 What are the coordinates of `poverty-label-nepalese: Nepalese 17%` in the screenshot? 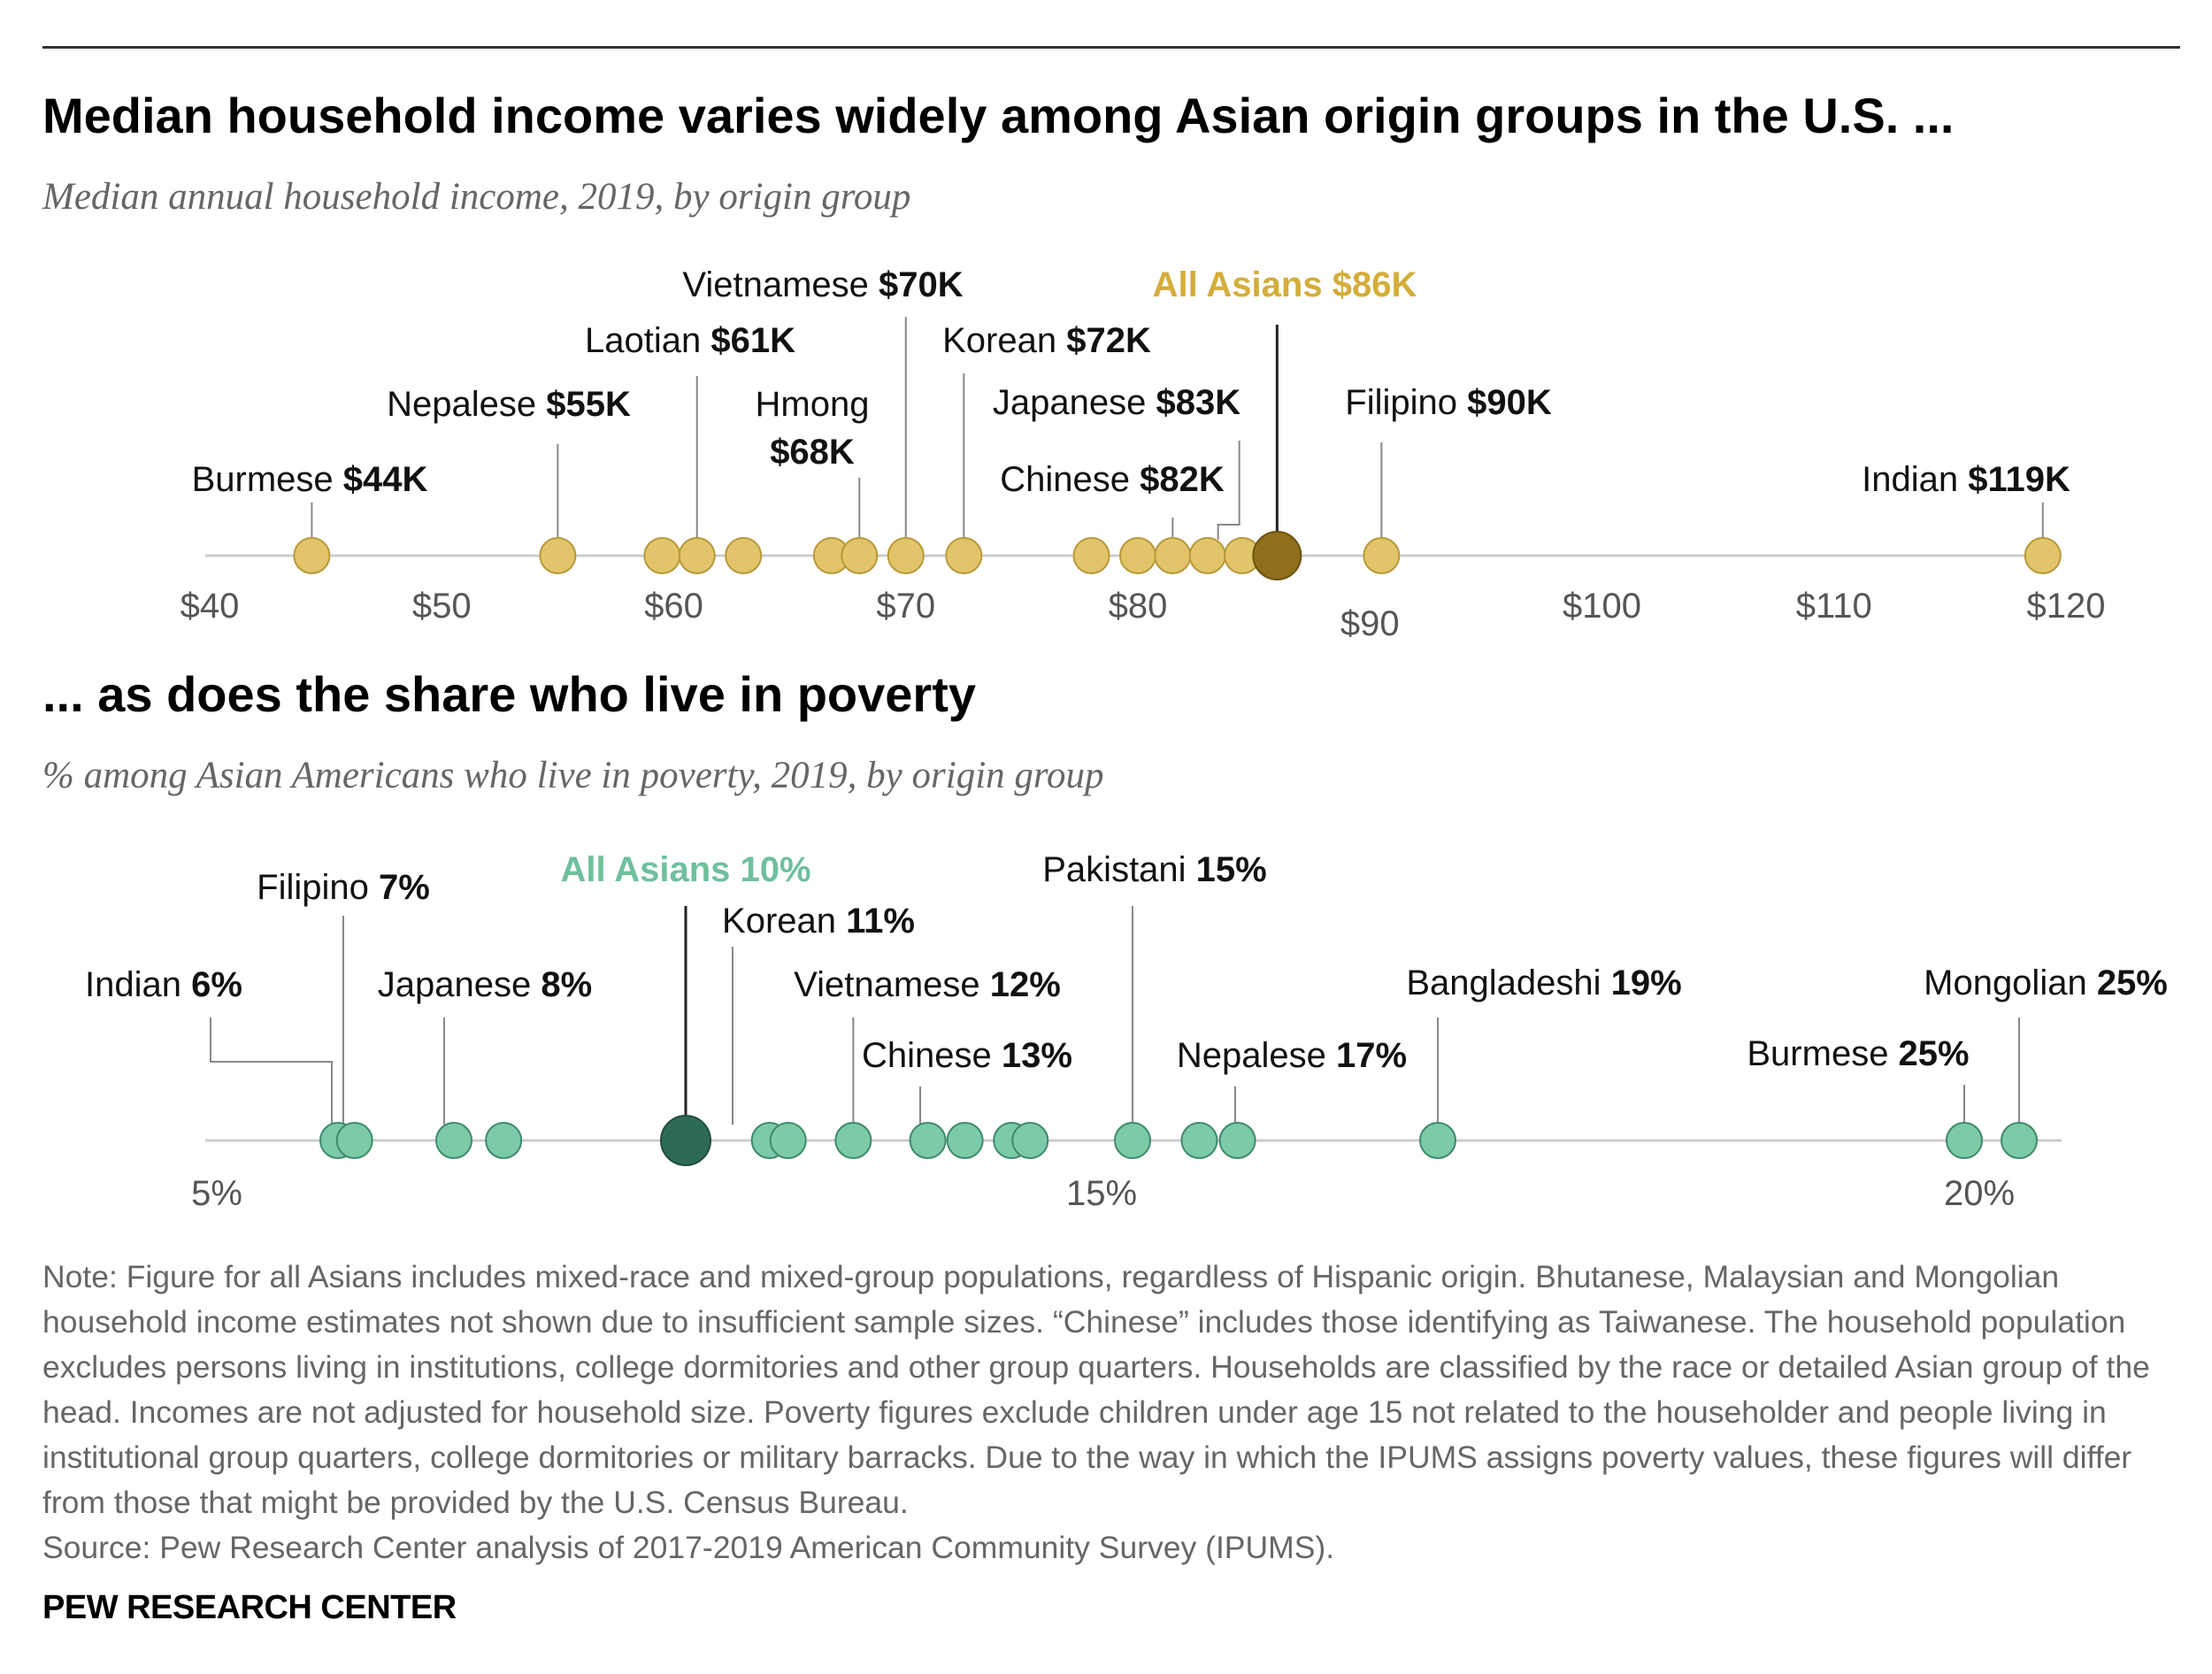 It's located at (1292, 1055).